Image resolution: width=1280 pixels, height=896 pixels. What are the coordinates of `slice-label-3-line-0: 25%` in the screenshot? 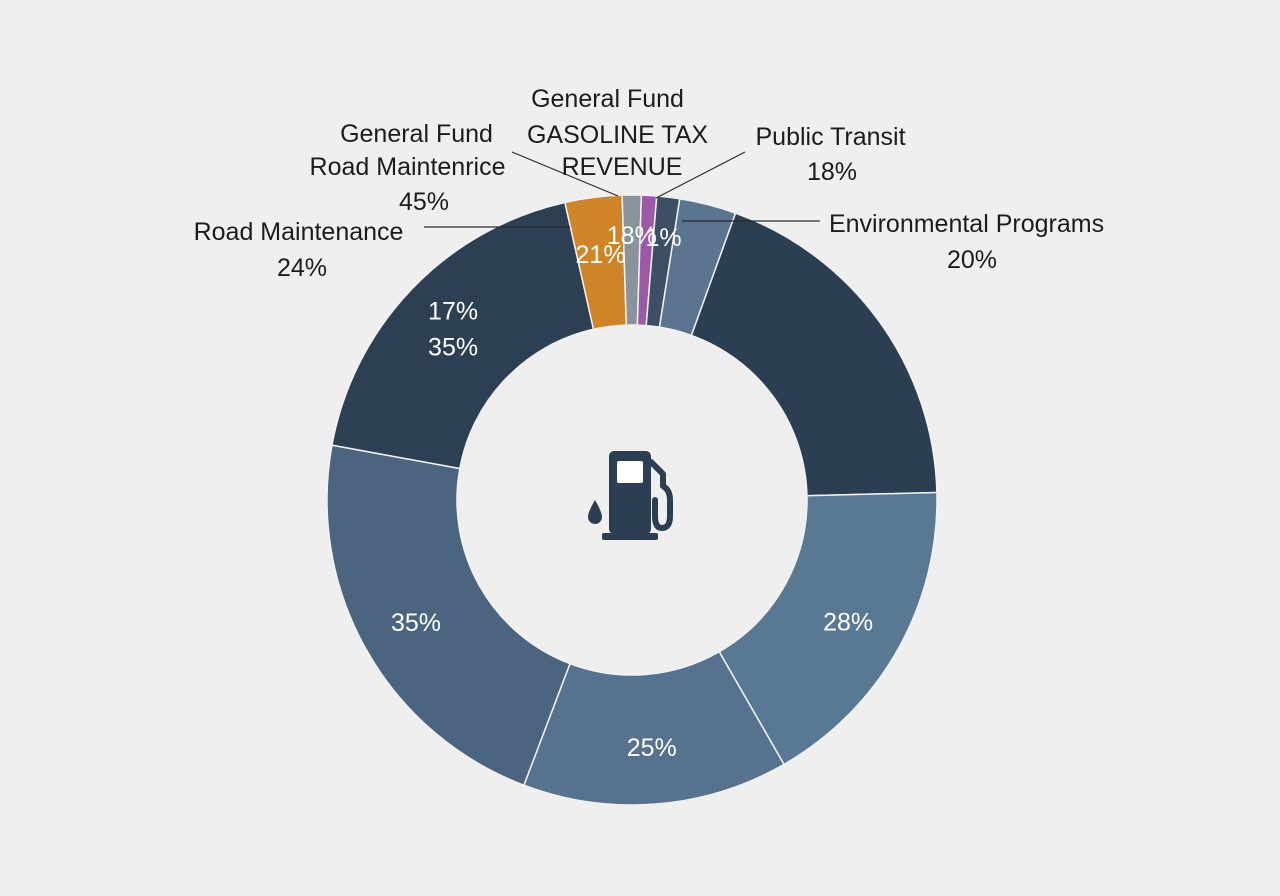 It's located at (652, 748).